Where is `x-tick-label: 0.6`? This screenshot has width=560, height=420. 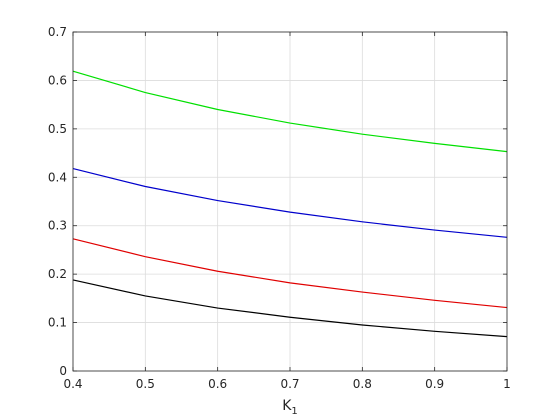
x-tick-label: 0.6 is located at coordinates (217, 384).